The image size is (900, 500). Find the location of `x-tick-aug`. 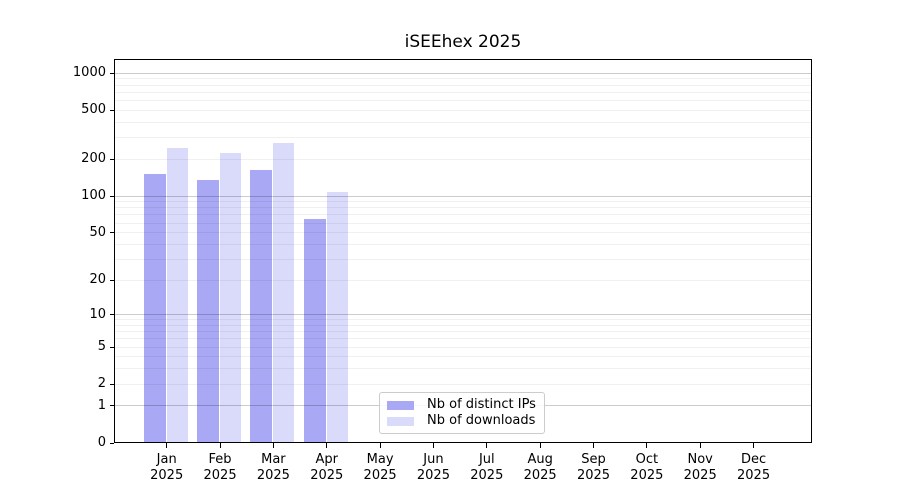

x-tick-aug is located at coordinates (540, 445).